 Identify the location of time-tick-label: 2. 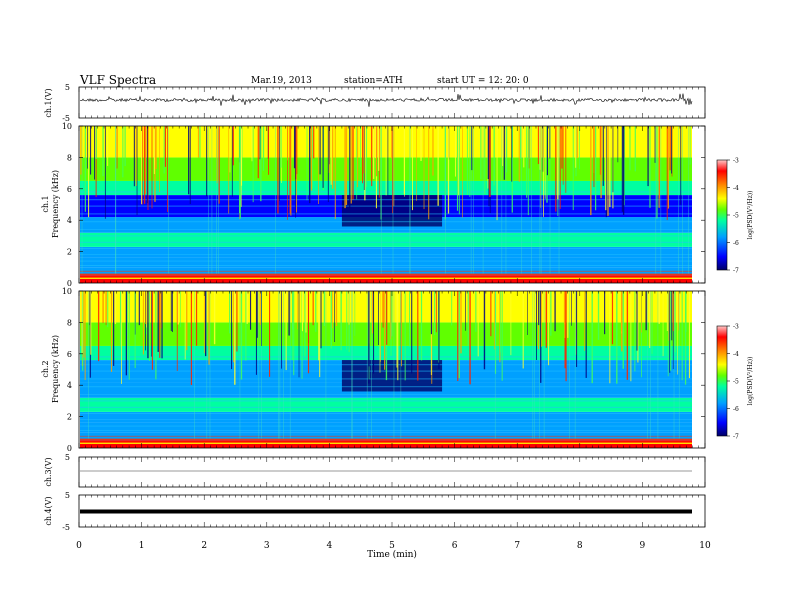
(204, 546).